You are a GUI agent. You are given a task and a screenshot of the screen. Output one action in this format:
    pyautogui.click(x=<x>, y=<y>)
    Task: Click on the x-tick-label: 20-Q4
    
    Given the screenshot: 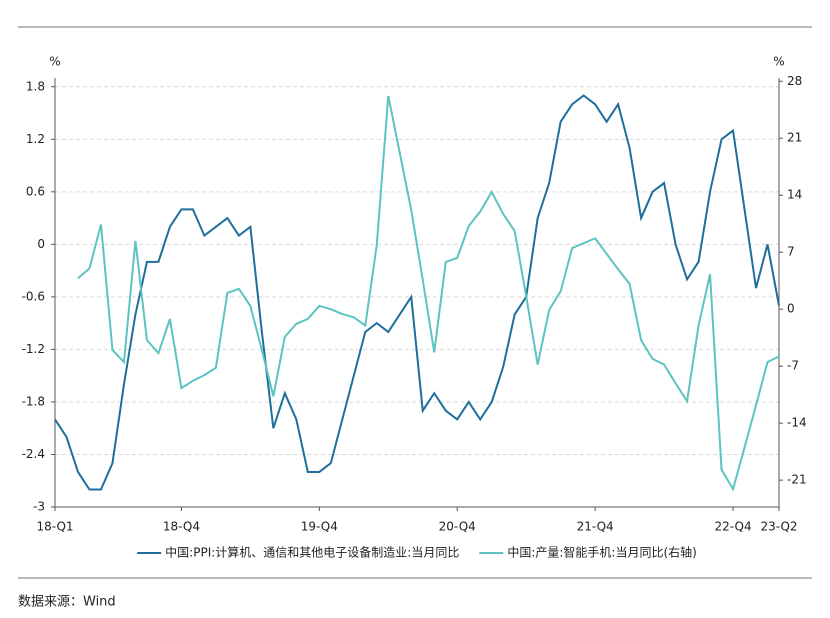 What is the action you would take?
    pyautogui.click(x=457, y=527)
    